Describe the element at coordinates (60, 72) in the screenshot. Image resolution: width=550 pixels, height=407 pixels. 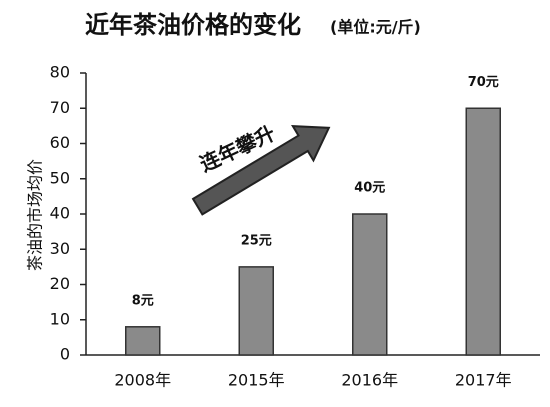
I see `y-tick-label: 80` at that location.